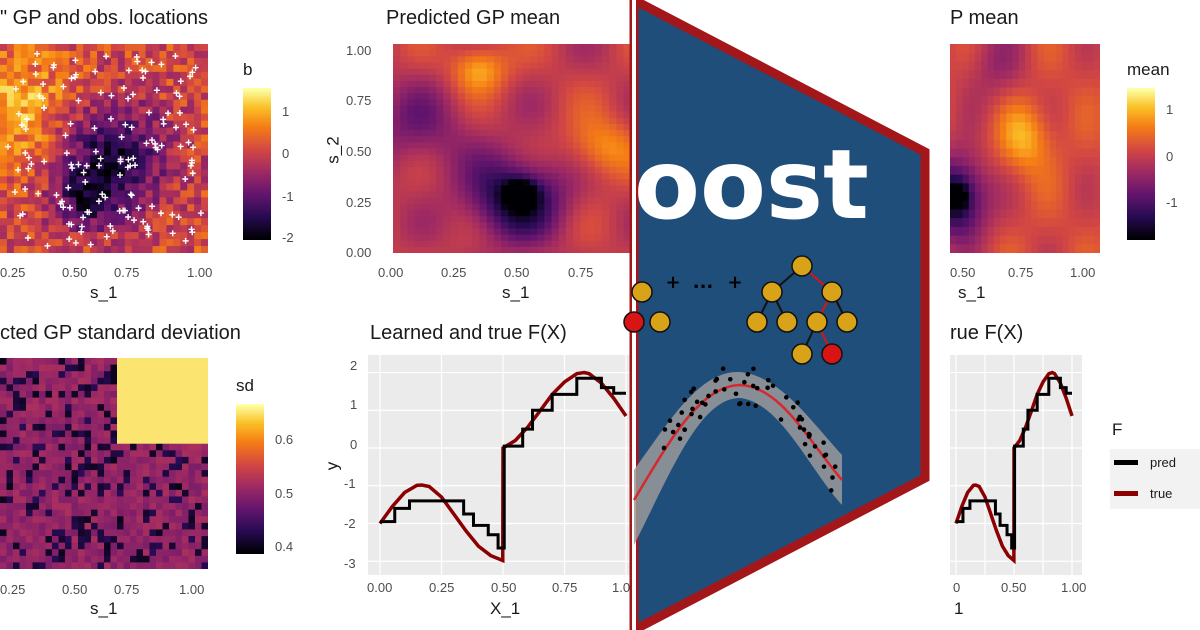 The image size is (1200, 630). What do you see at coordinates (454, 272) in the screenshot?
I see `top-mid-xtick: 0.25` at bounding box center [454, 272].